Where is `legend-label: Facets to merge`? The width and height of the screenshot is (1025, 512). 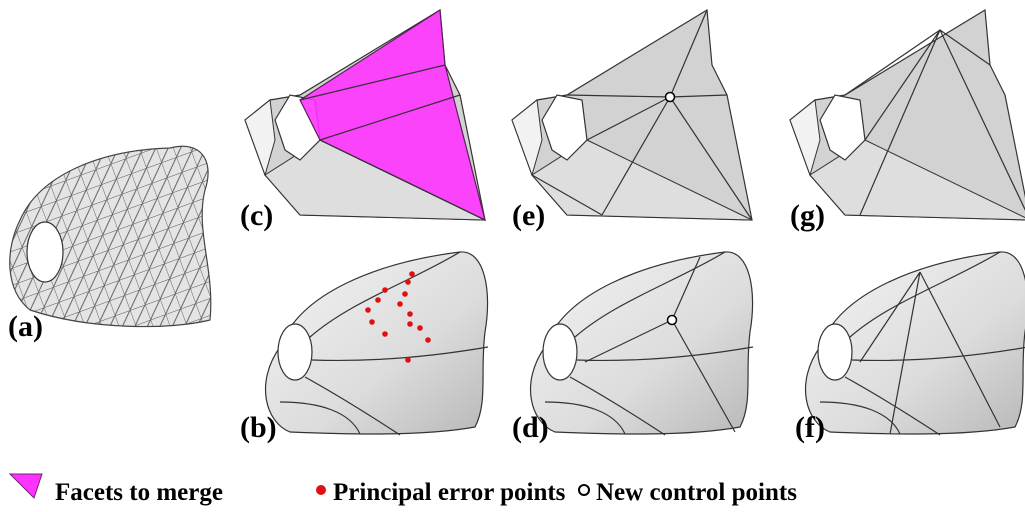
legend-label: Facets to merge is located at coordinates (139, 492).